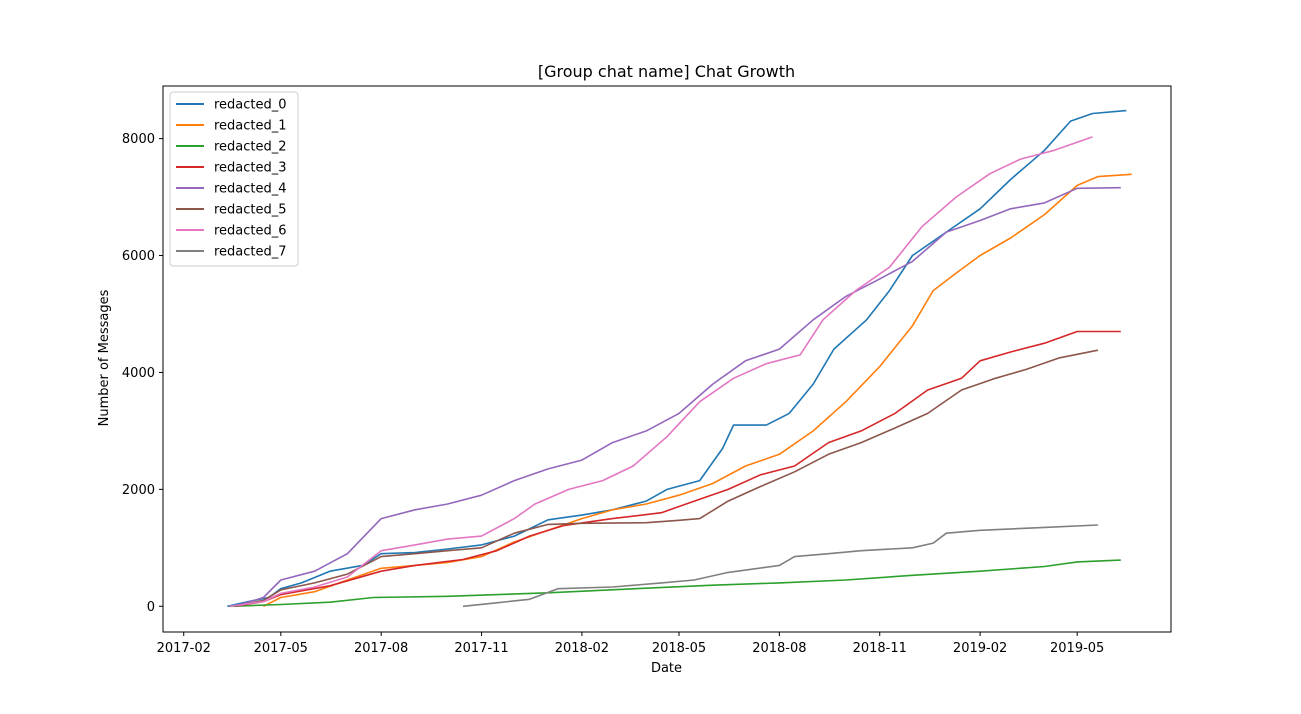 This screenshot has height=714, width=1301. What do you see at coordinates (151, 607) in the screenshot?
I see `y-tick-label-0: 0` at bounding box center [151, 607].